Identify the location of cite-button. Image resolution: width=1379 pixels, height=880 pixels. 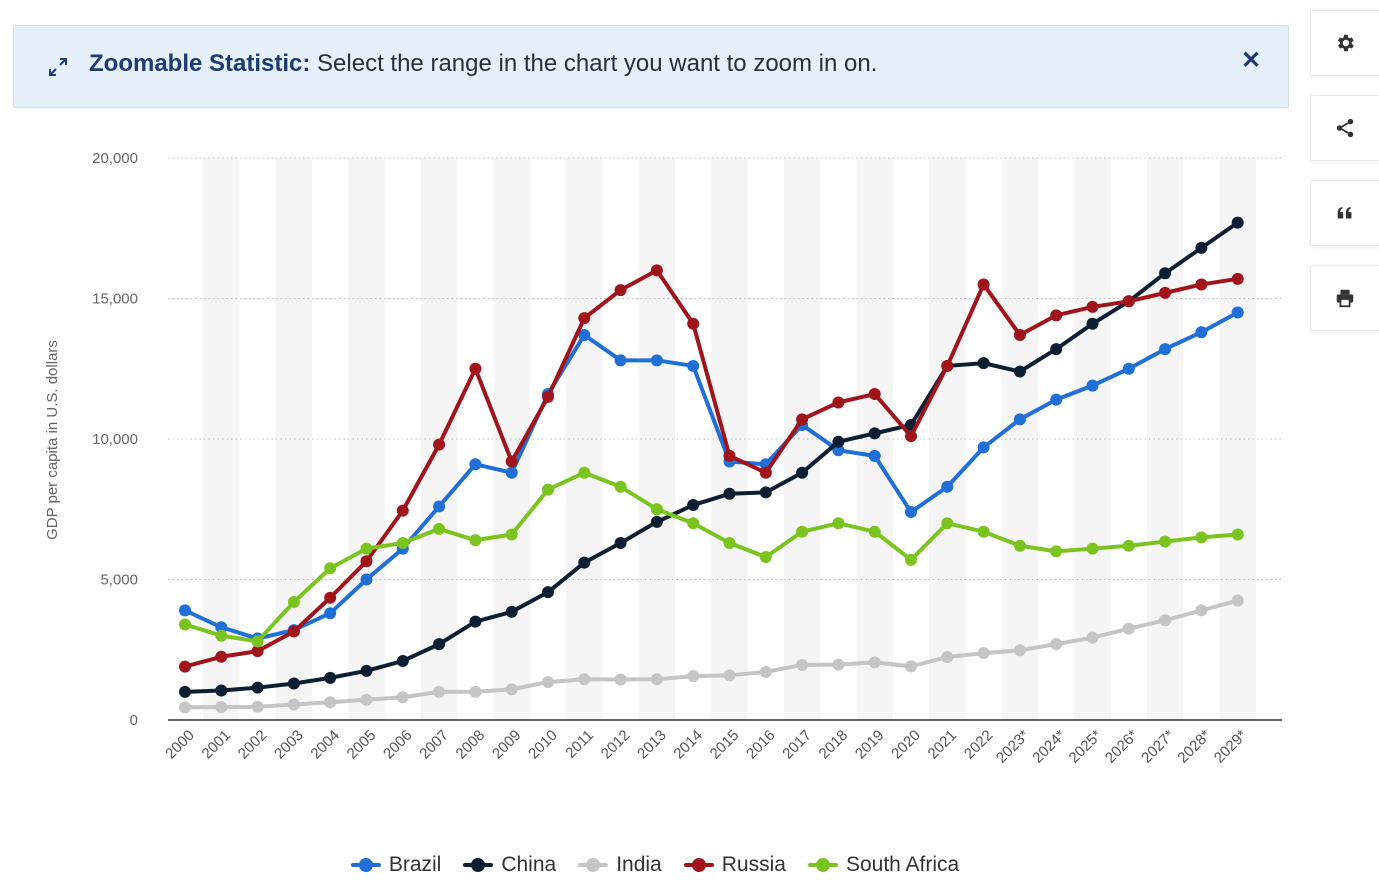
(1344, 213).